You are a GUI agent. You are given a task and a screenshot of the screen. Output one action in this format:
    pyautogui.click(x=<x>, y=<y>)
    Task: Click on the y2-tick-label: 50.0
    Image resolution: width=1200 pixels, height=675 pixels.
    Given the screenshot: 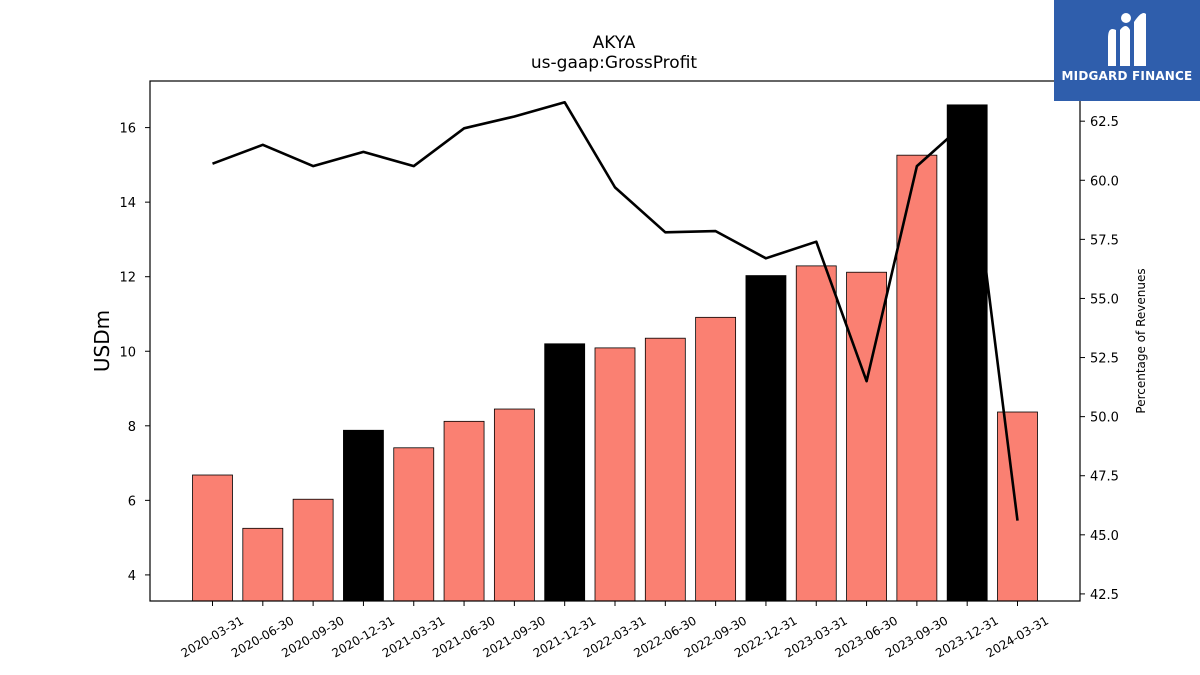 What is the action you would take?
    pyautogui.click(x=1104, y=418)
    